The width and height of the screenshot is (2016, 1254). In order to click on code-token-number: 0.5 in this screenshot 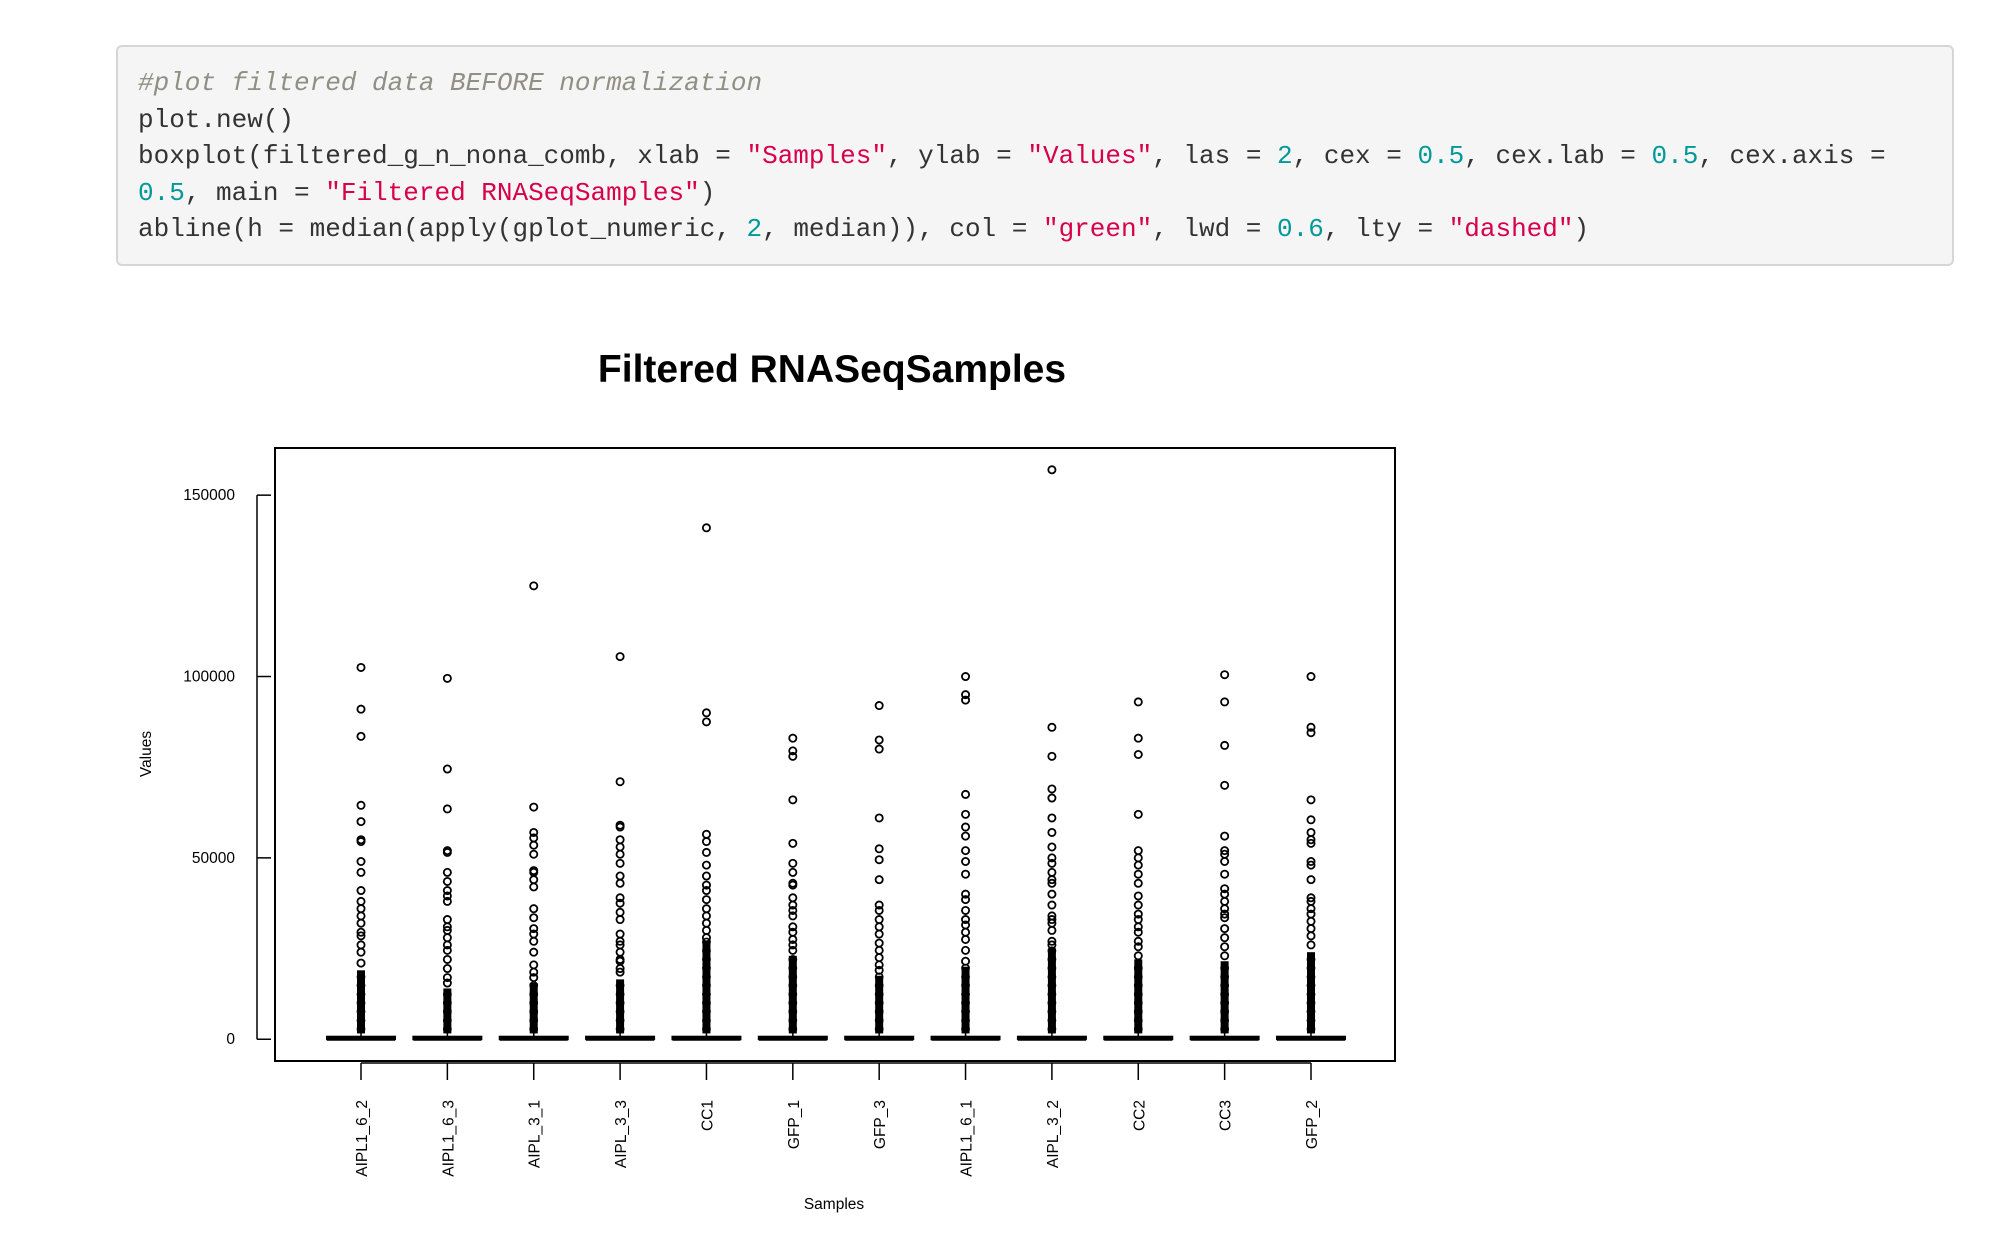, I will do `click(161, 192)`.